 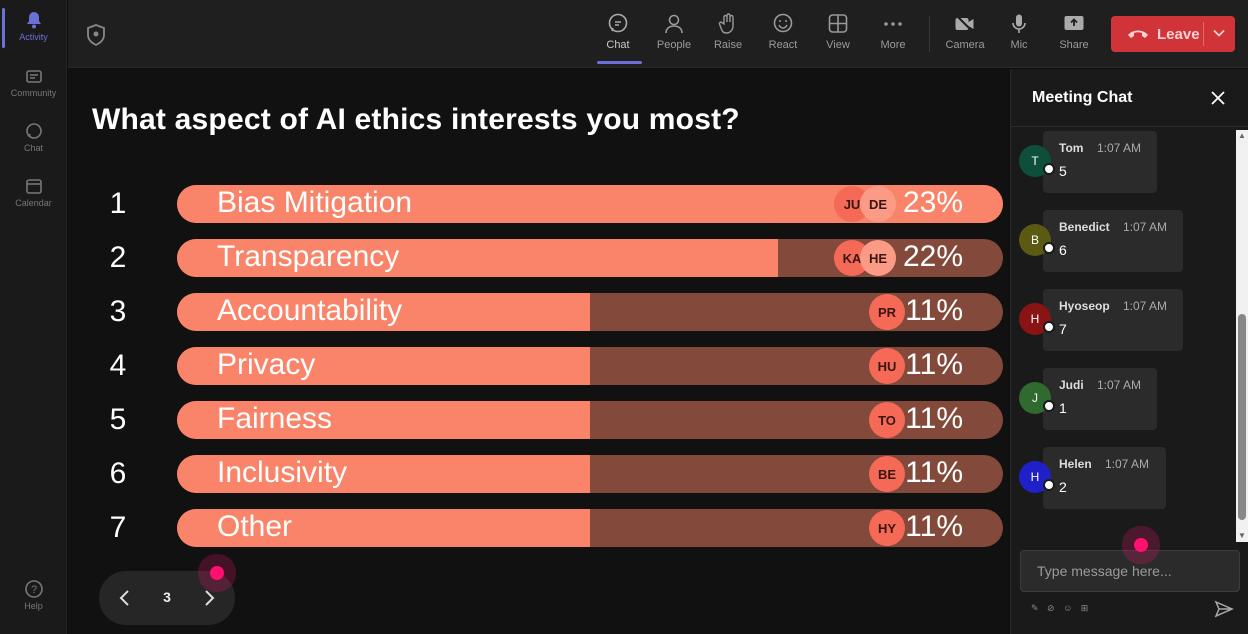 I want to click on toolbar-raise-label: Raise, so click(x=728, y=45).